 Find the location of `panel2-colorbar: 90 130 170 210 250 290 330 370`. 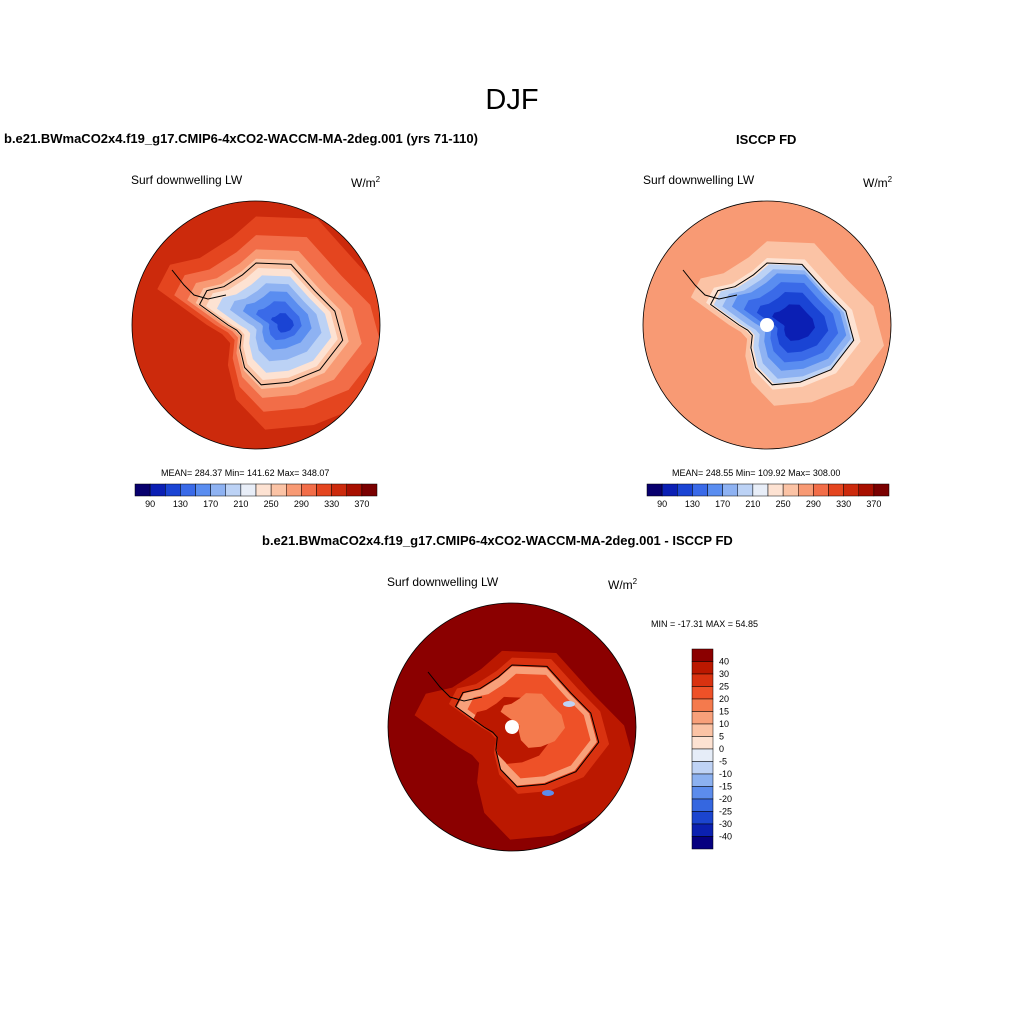

panel2-colorbar: 90 130 170 210 250 290 330 370 is located at coordinates (768, 496).